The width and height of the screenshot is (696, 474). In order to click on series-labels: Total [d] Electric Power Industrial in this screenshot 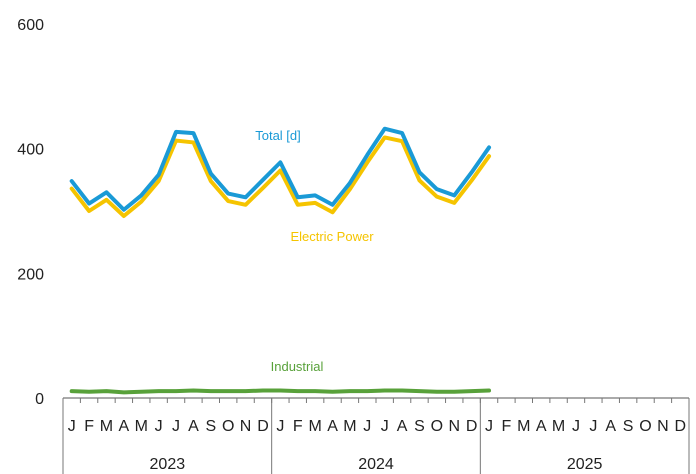, I will do `click(314, 251)`.